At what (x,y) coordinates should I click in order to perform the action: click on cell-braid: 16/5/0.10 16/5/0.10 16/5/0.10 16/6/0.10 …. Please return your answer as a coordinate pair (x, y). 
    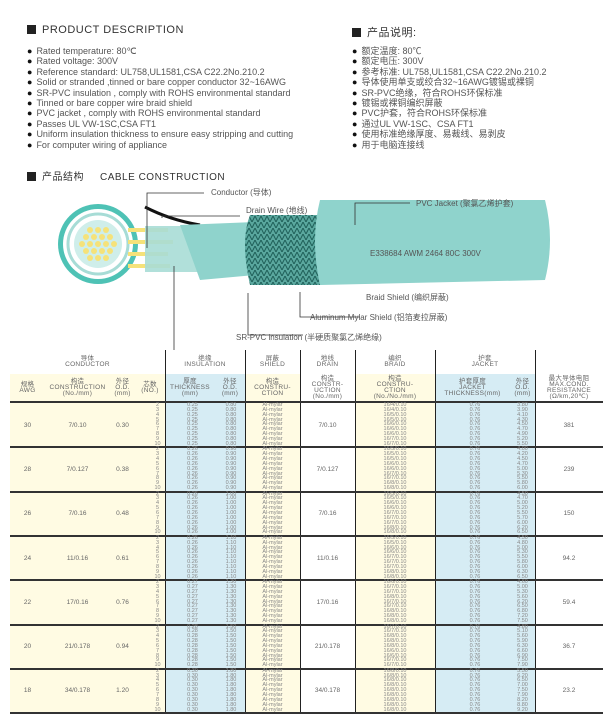
    Looking at the image, I should click on (395, 469).